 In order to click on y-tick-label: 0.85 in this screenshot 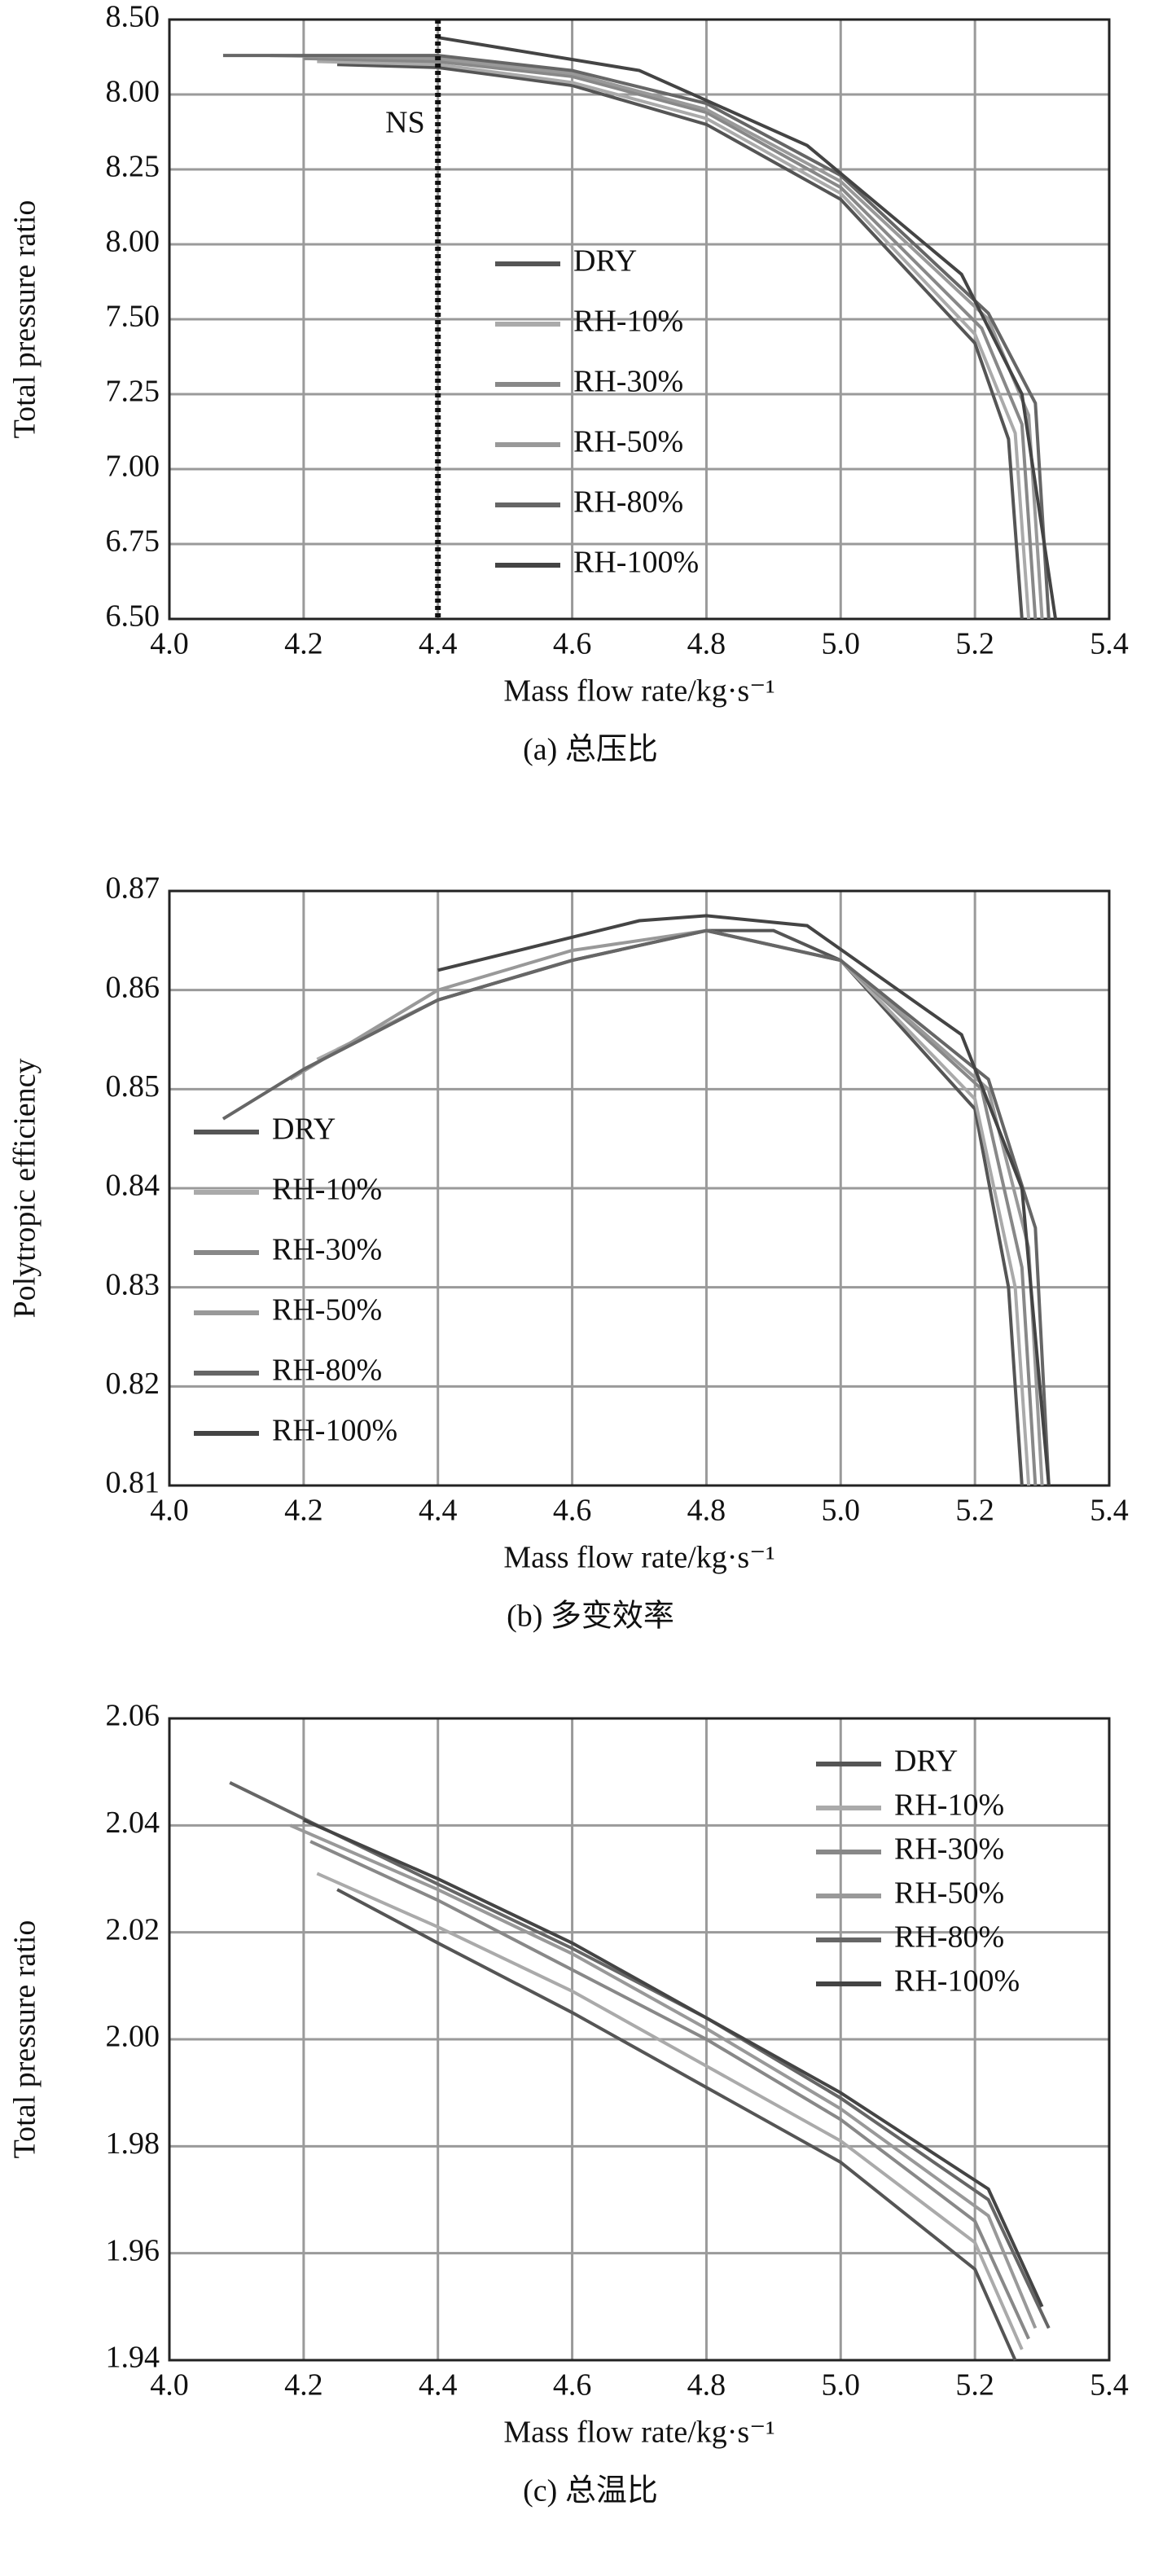, I will do `click(133, 1086)`.